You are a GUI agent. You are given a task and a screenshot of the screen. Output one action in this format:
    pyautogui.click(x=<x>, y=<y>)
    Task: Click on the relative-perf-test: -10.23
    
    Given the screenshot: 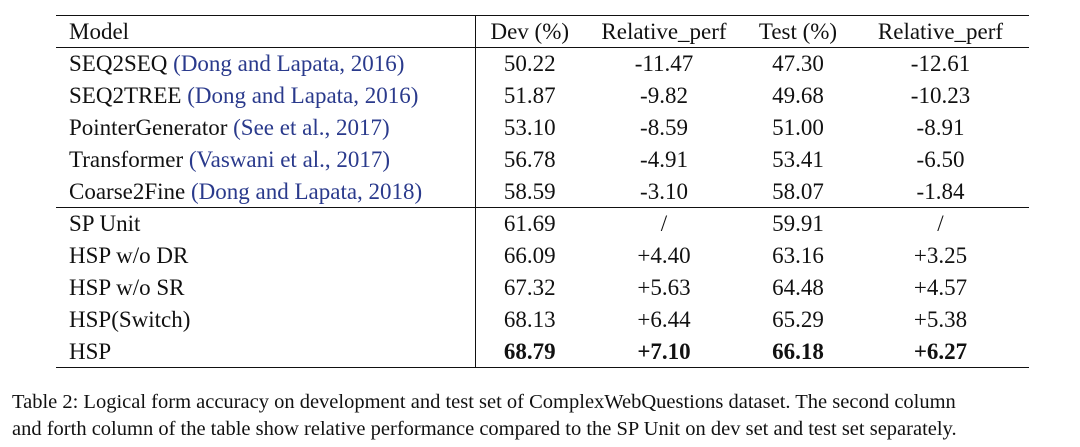 What is the action you would take?
    pyautogui.click(x=940, y=96)
    